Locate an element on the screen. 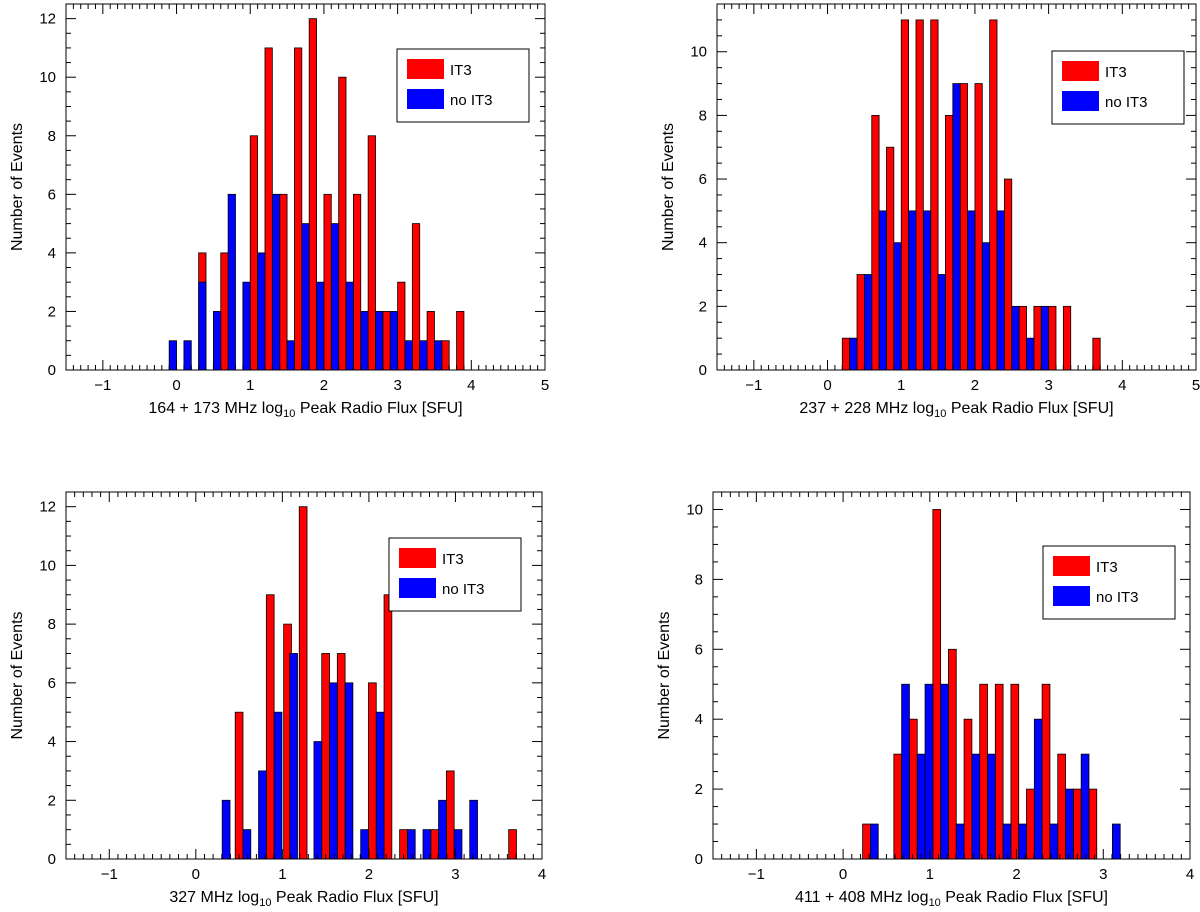  y-tick-label: 12 is located at coordinates (47, 19).